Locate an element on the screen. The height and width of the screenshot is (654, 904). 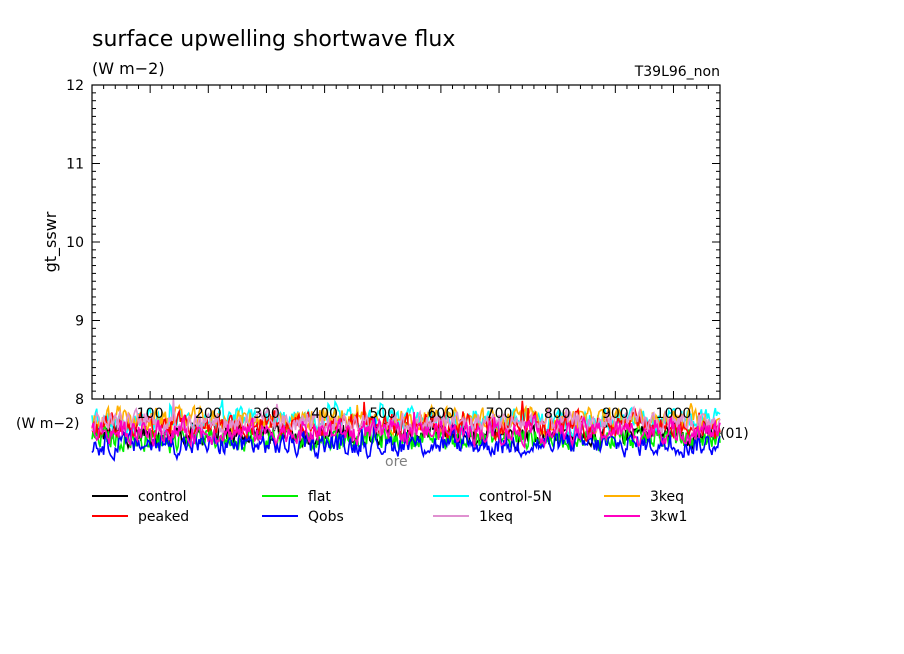
x-tick-label: 300 is located at coordinates (266, 414).